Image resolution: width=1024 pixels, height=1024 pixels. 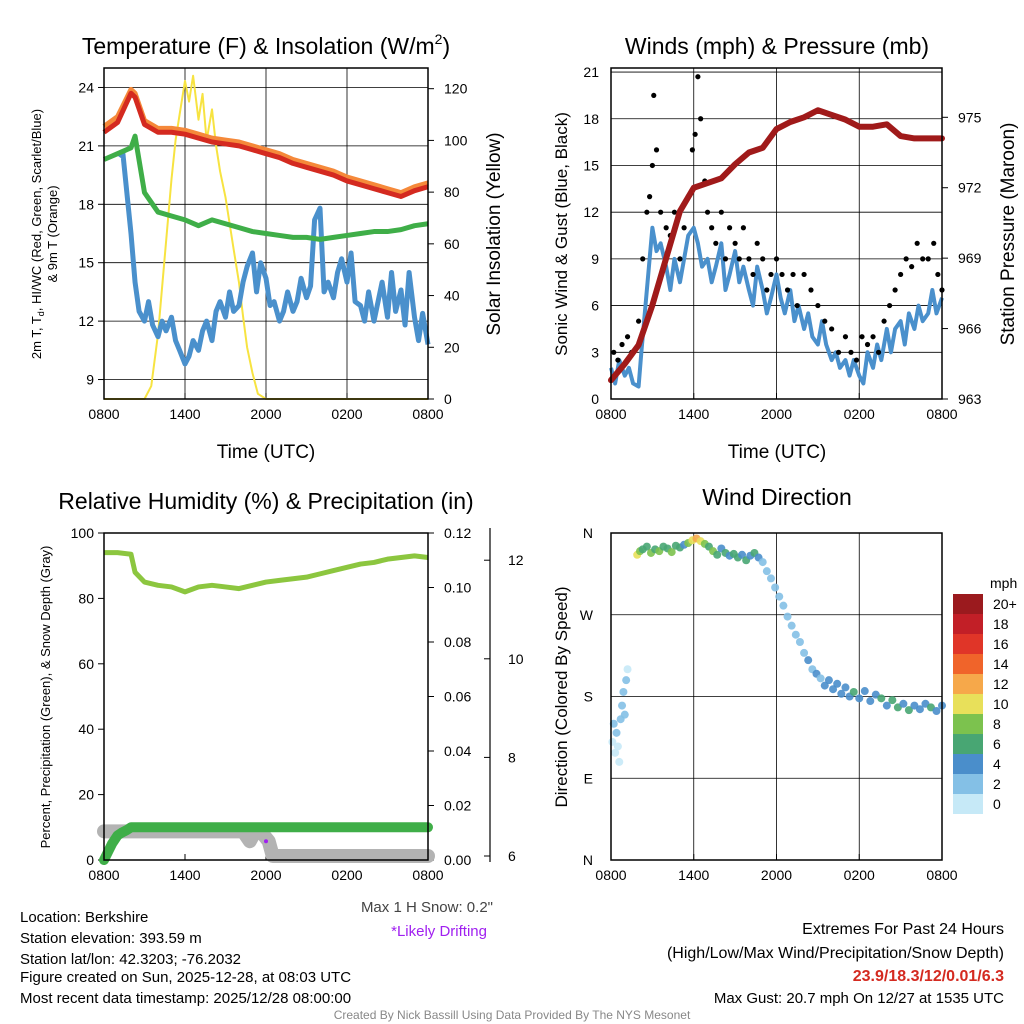 What do you see at coordinates (997, 804) in the screenshot?
I see `colorbar-label: 0` at bounding box center [997, 804].